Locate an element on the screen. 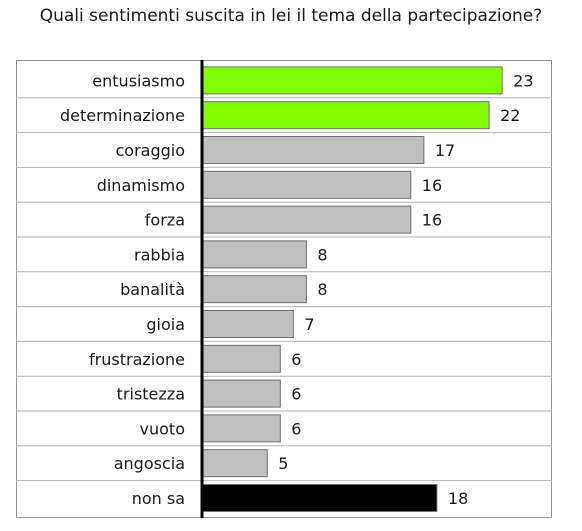 This screenshot has width=582, height=531. value-label-1: 22 is located at coordinates (510, 115).